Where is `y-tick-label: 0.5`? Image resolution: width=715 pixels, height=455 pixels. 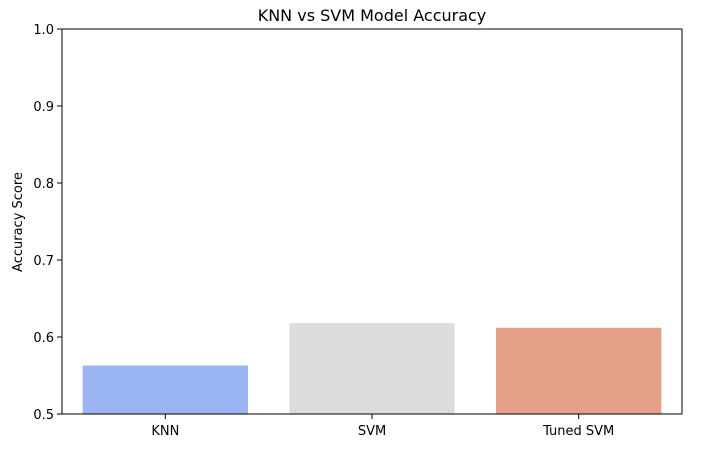
y-tick-label: 0.5 is located at coordinates (43, 415).